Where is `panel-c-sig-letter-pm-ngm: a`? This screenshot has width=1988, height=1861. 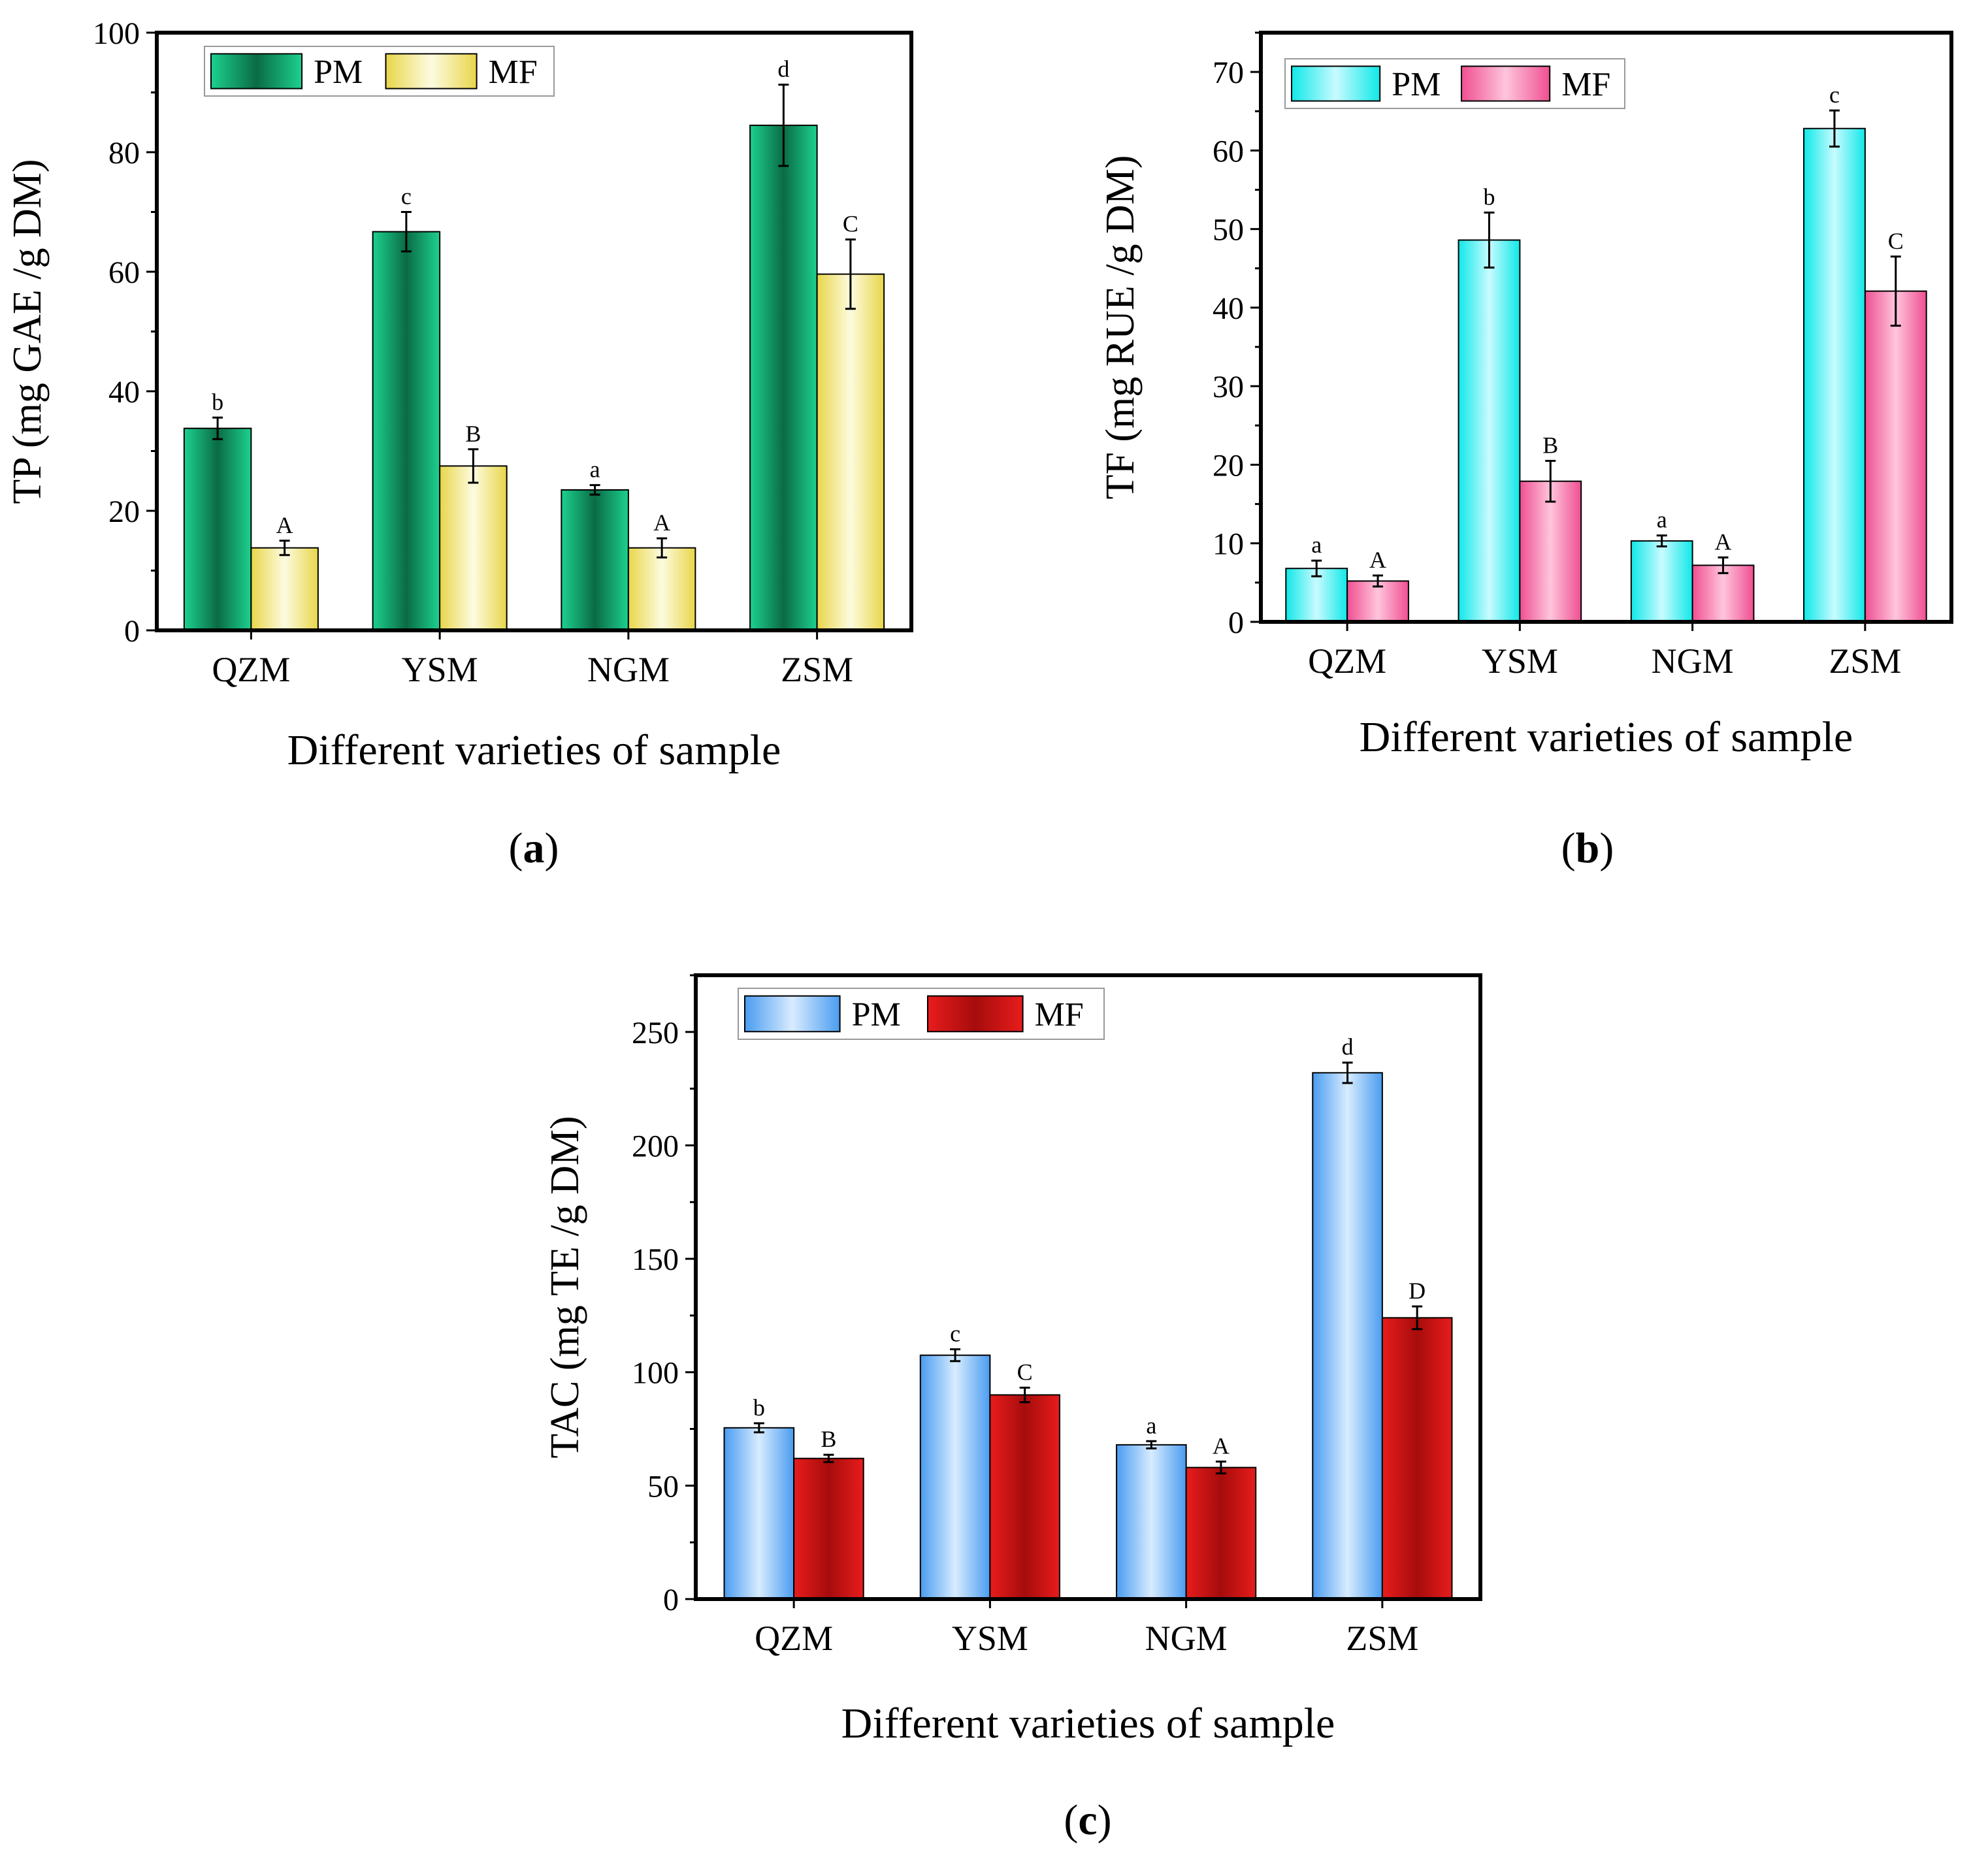
panel-c-sig-letter-pm-ngm: a is located at coordinates (1151, 1425).